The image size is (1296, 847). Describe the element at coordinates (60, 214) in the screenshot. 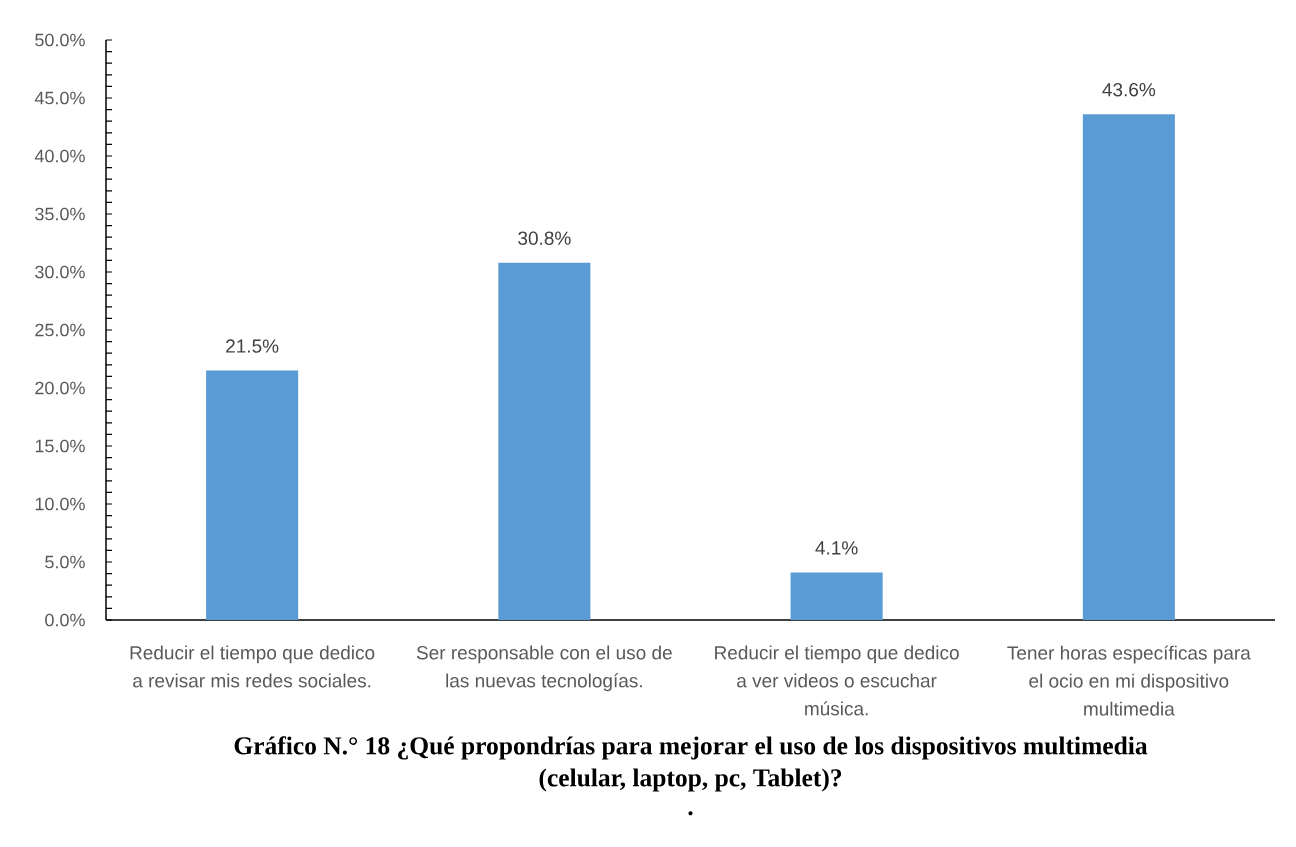

I see `y-tick-label: 35.0%` at that location.